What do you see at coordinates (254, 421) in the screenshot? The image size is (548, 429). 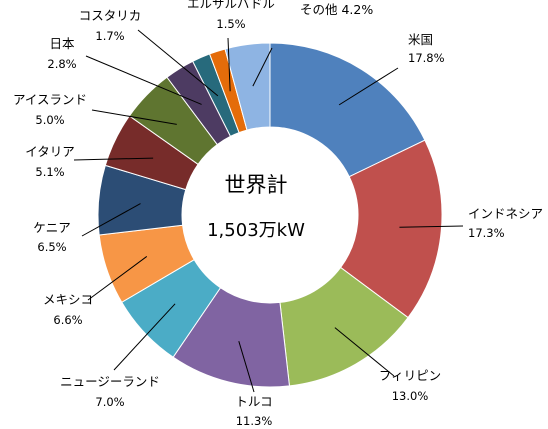 I see `slice-percent-4: 11.3%` at bounding box center [254, 421].